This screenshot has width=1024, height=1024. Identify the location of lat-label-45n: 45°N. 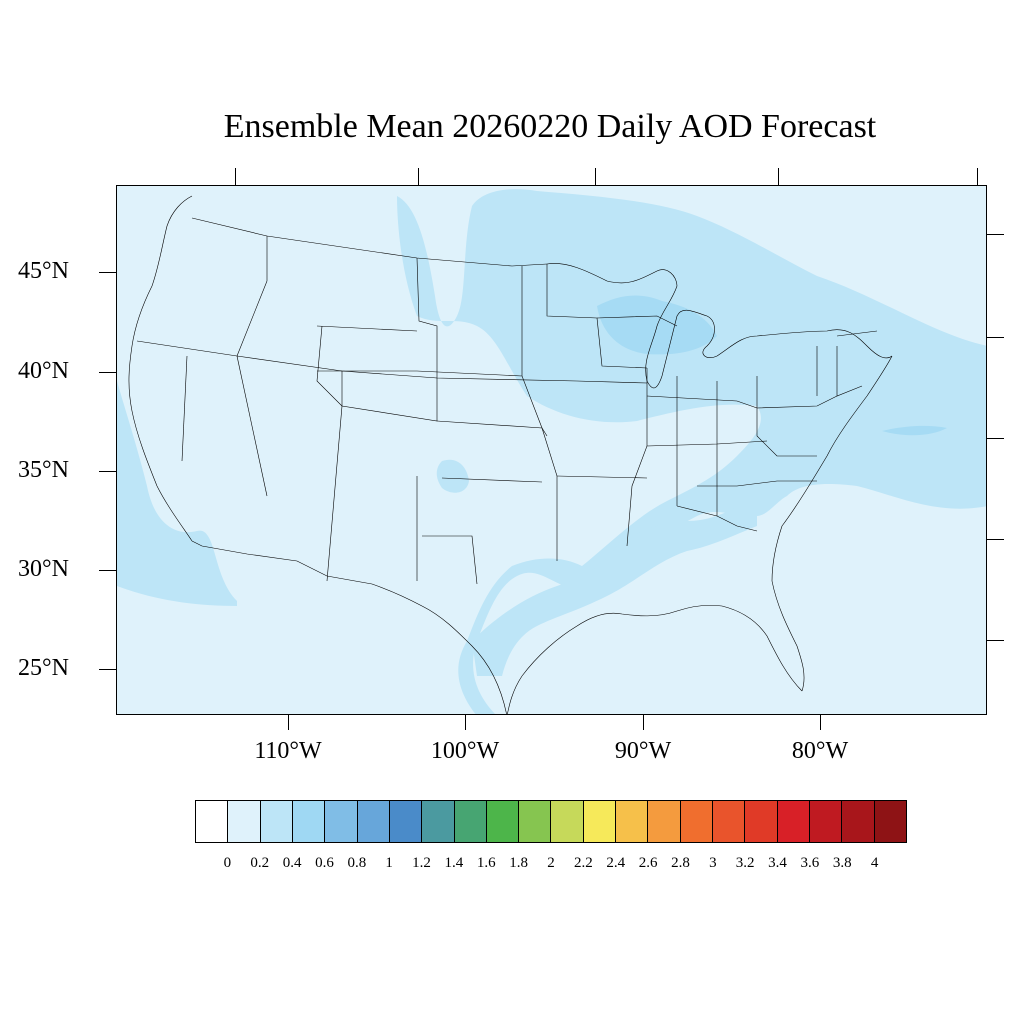
(43, 271).